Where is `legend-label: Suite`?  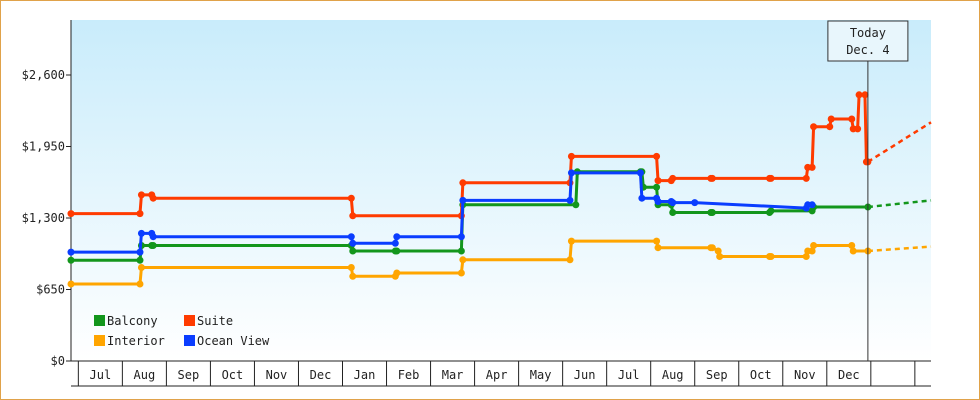 legend-label: Suite is located at coordinates (215, 321).